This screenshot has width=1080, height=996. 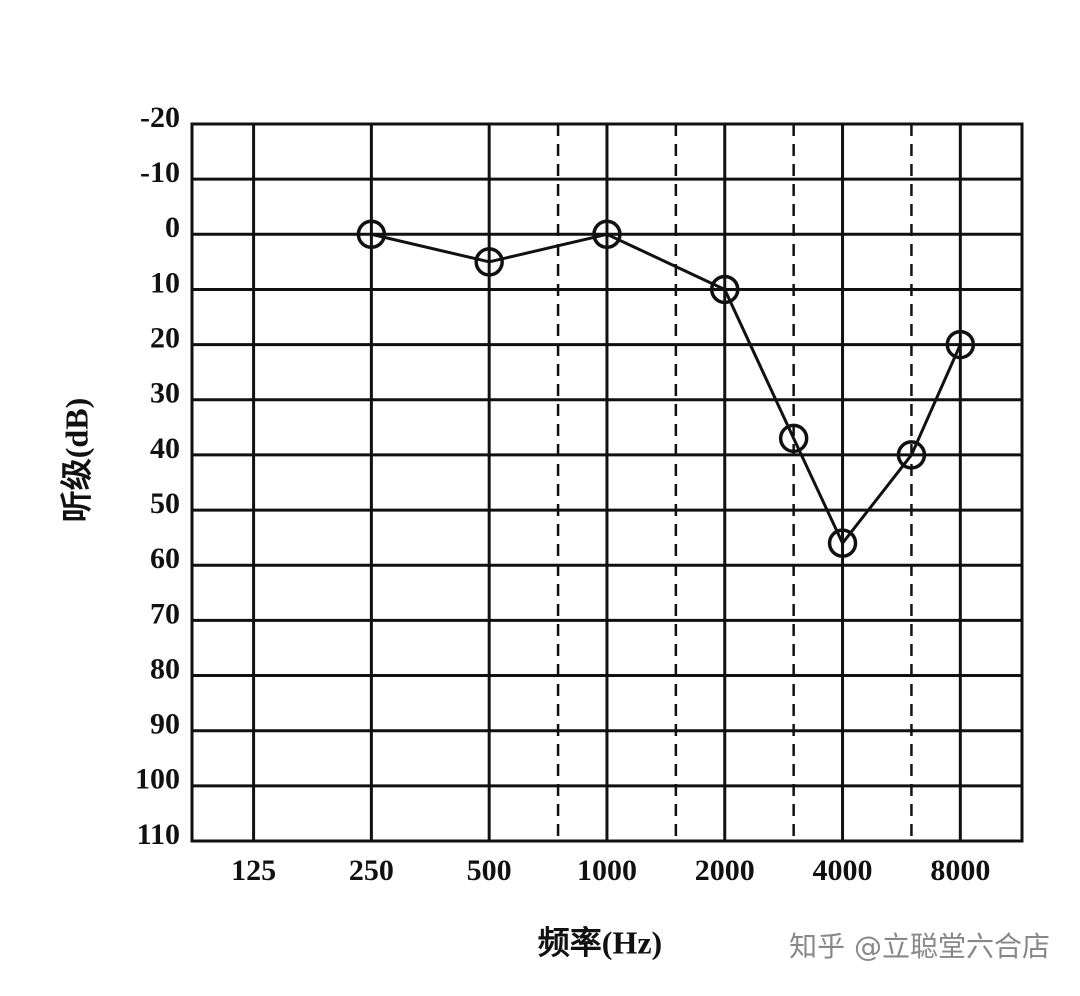 What do you see at coordinates (160, 117) in the screenshot?
I see `y-tick-label: -20` at bounding box center [160, 117].